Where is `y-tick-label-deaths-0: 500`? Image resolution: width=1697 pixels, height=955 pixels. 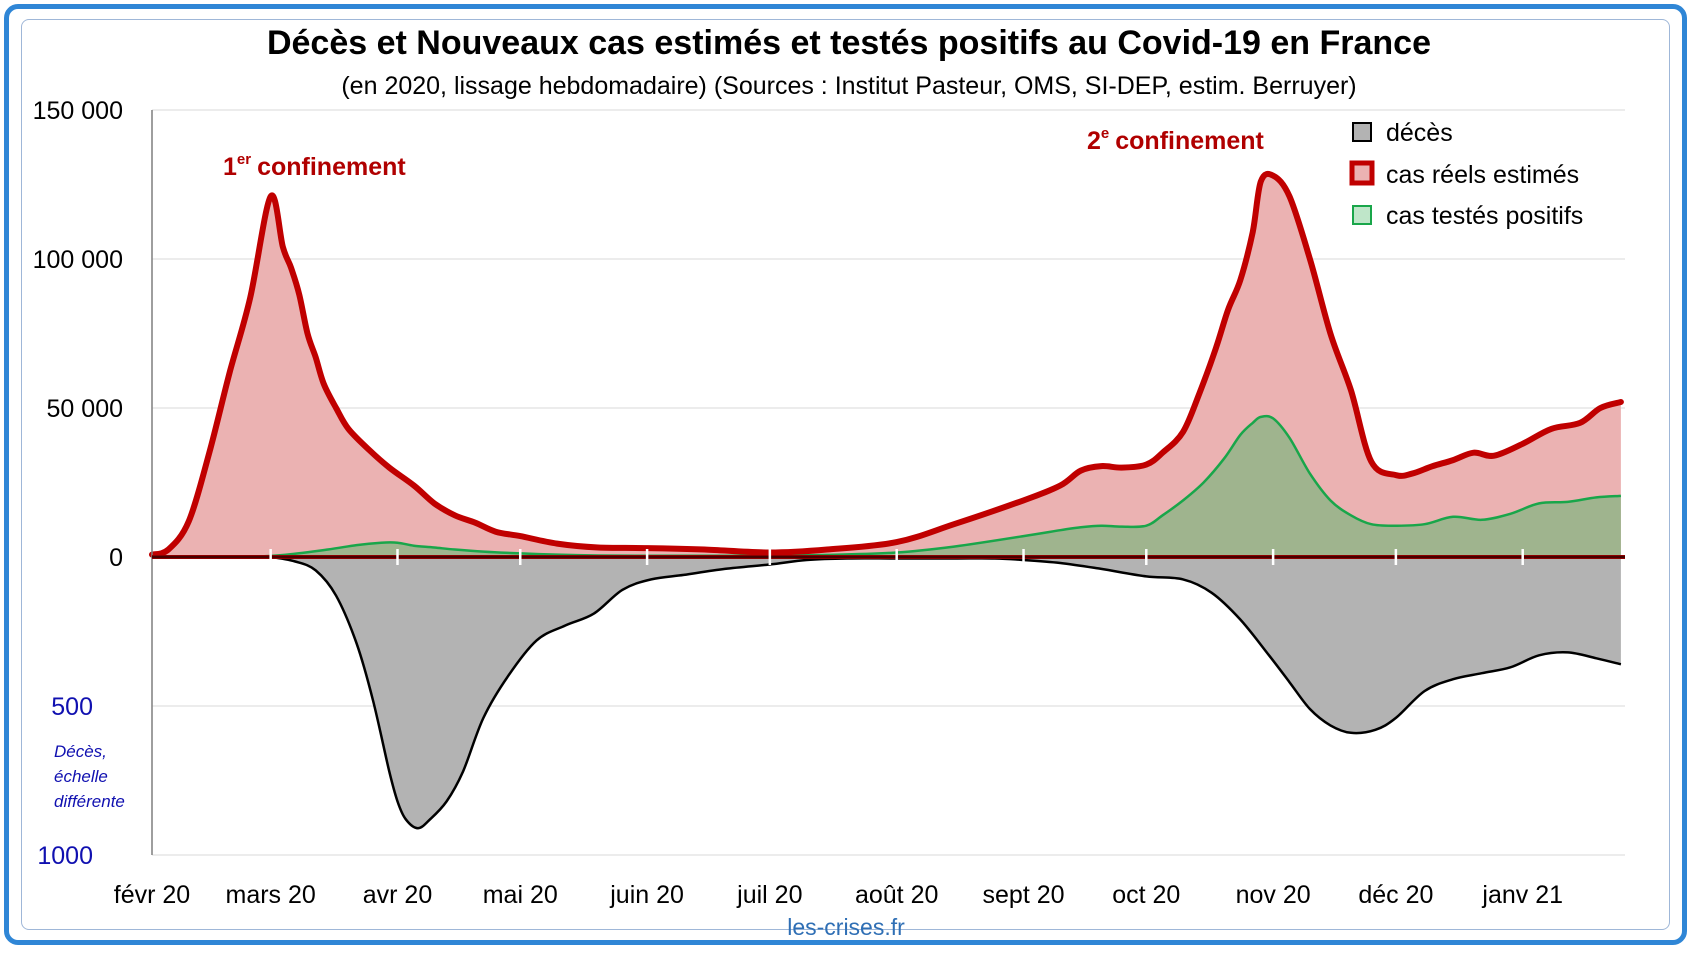 y-tick-label-deaths-0: 500 is located at coordinates (72, 707).